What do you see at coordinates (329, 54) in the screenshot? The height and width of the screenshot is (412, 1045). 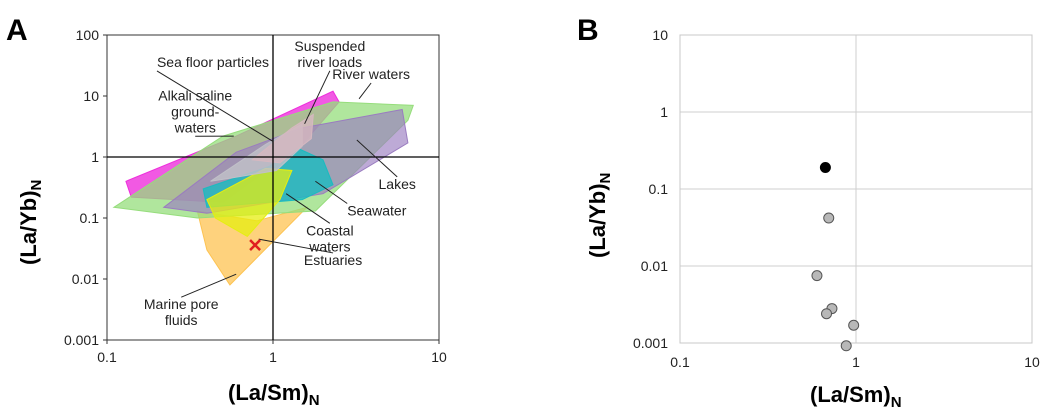 I see `annotation-label: Suspended river loads` at bounding box center [329, 54].